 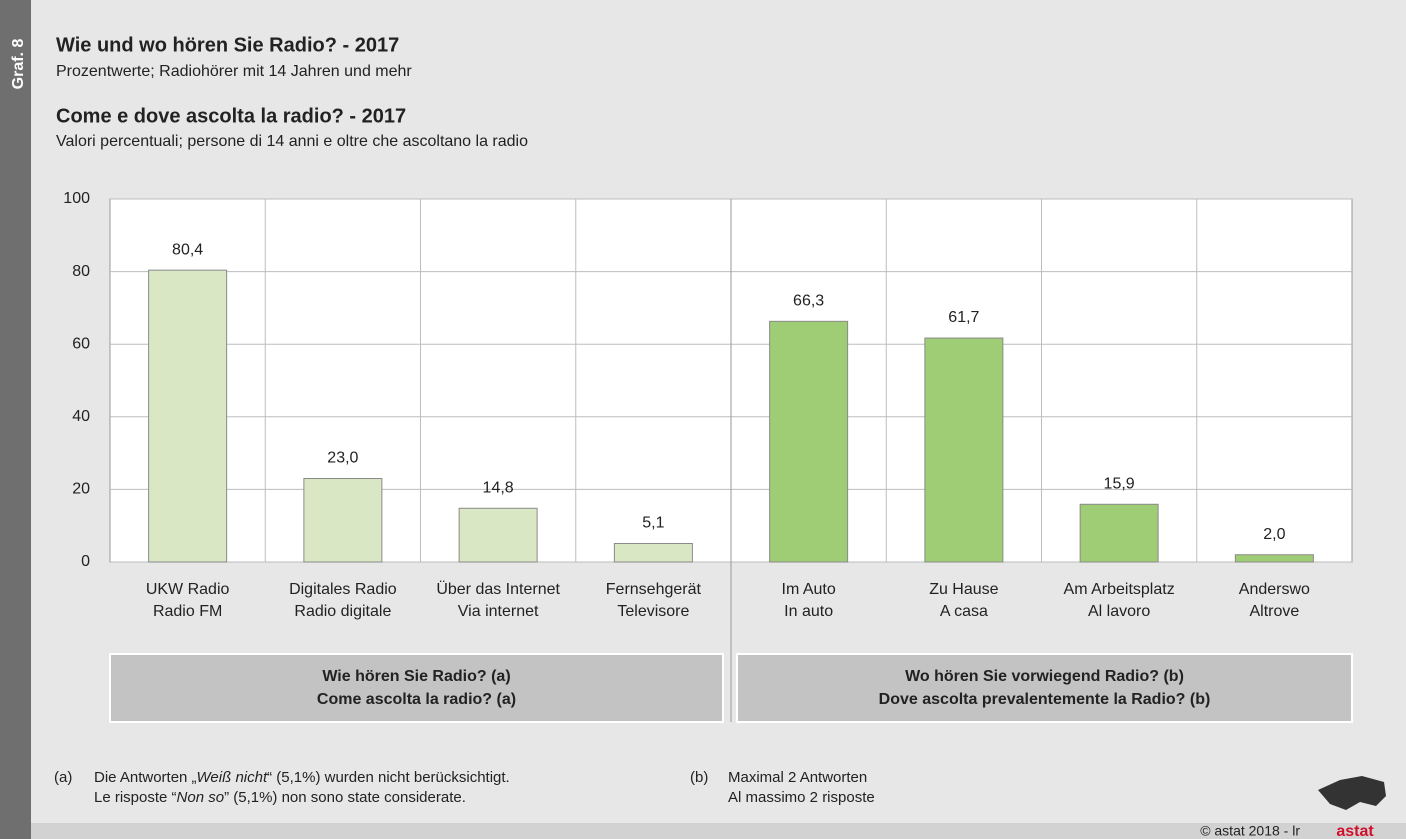 What do you see at coordinates (81, 271) in the screenshot?
I see `y-tick-label: 80` at bounding box center [81, 271].